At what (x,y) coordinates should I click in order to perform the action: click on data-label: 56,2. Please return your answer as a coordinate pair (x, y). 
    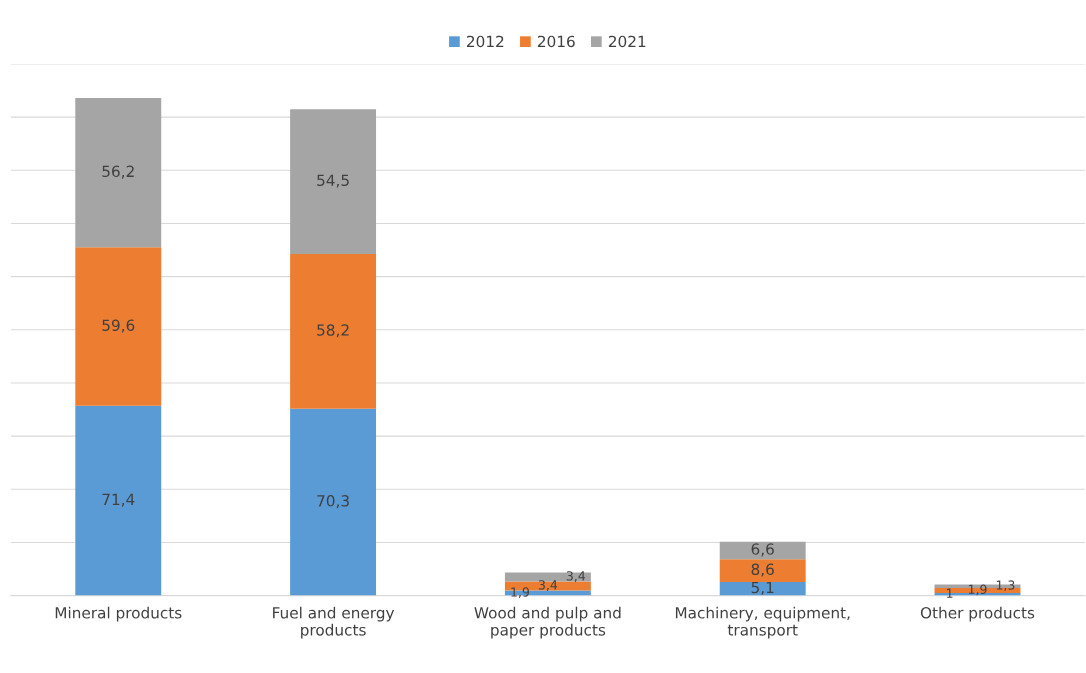
    Looking at the image, I should click on (118, 172).